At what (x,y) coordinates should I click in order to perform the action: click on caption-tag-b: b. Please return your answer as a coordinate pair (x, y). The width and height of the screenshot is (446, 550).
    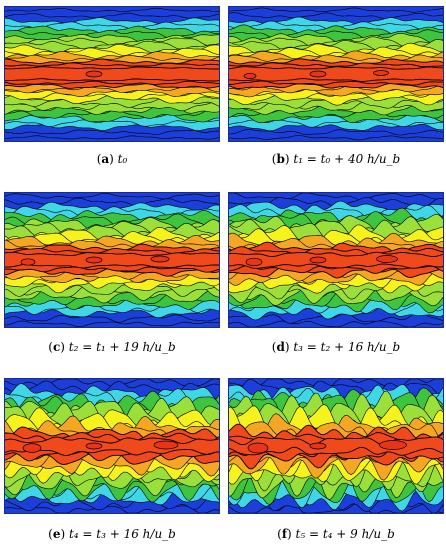
    Looking at the image, I should click on (280, 159).